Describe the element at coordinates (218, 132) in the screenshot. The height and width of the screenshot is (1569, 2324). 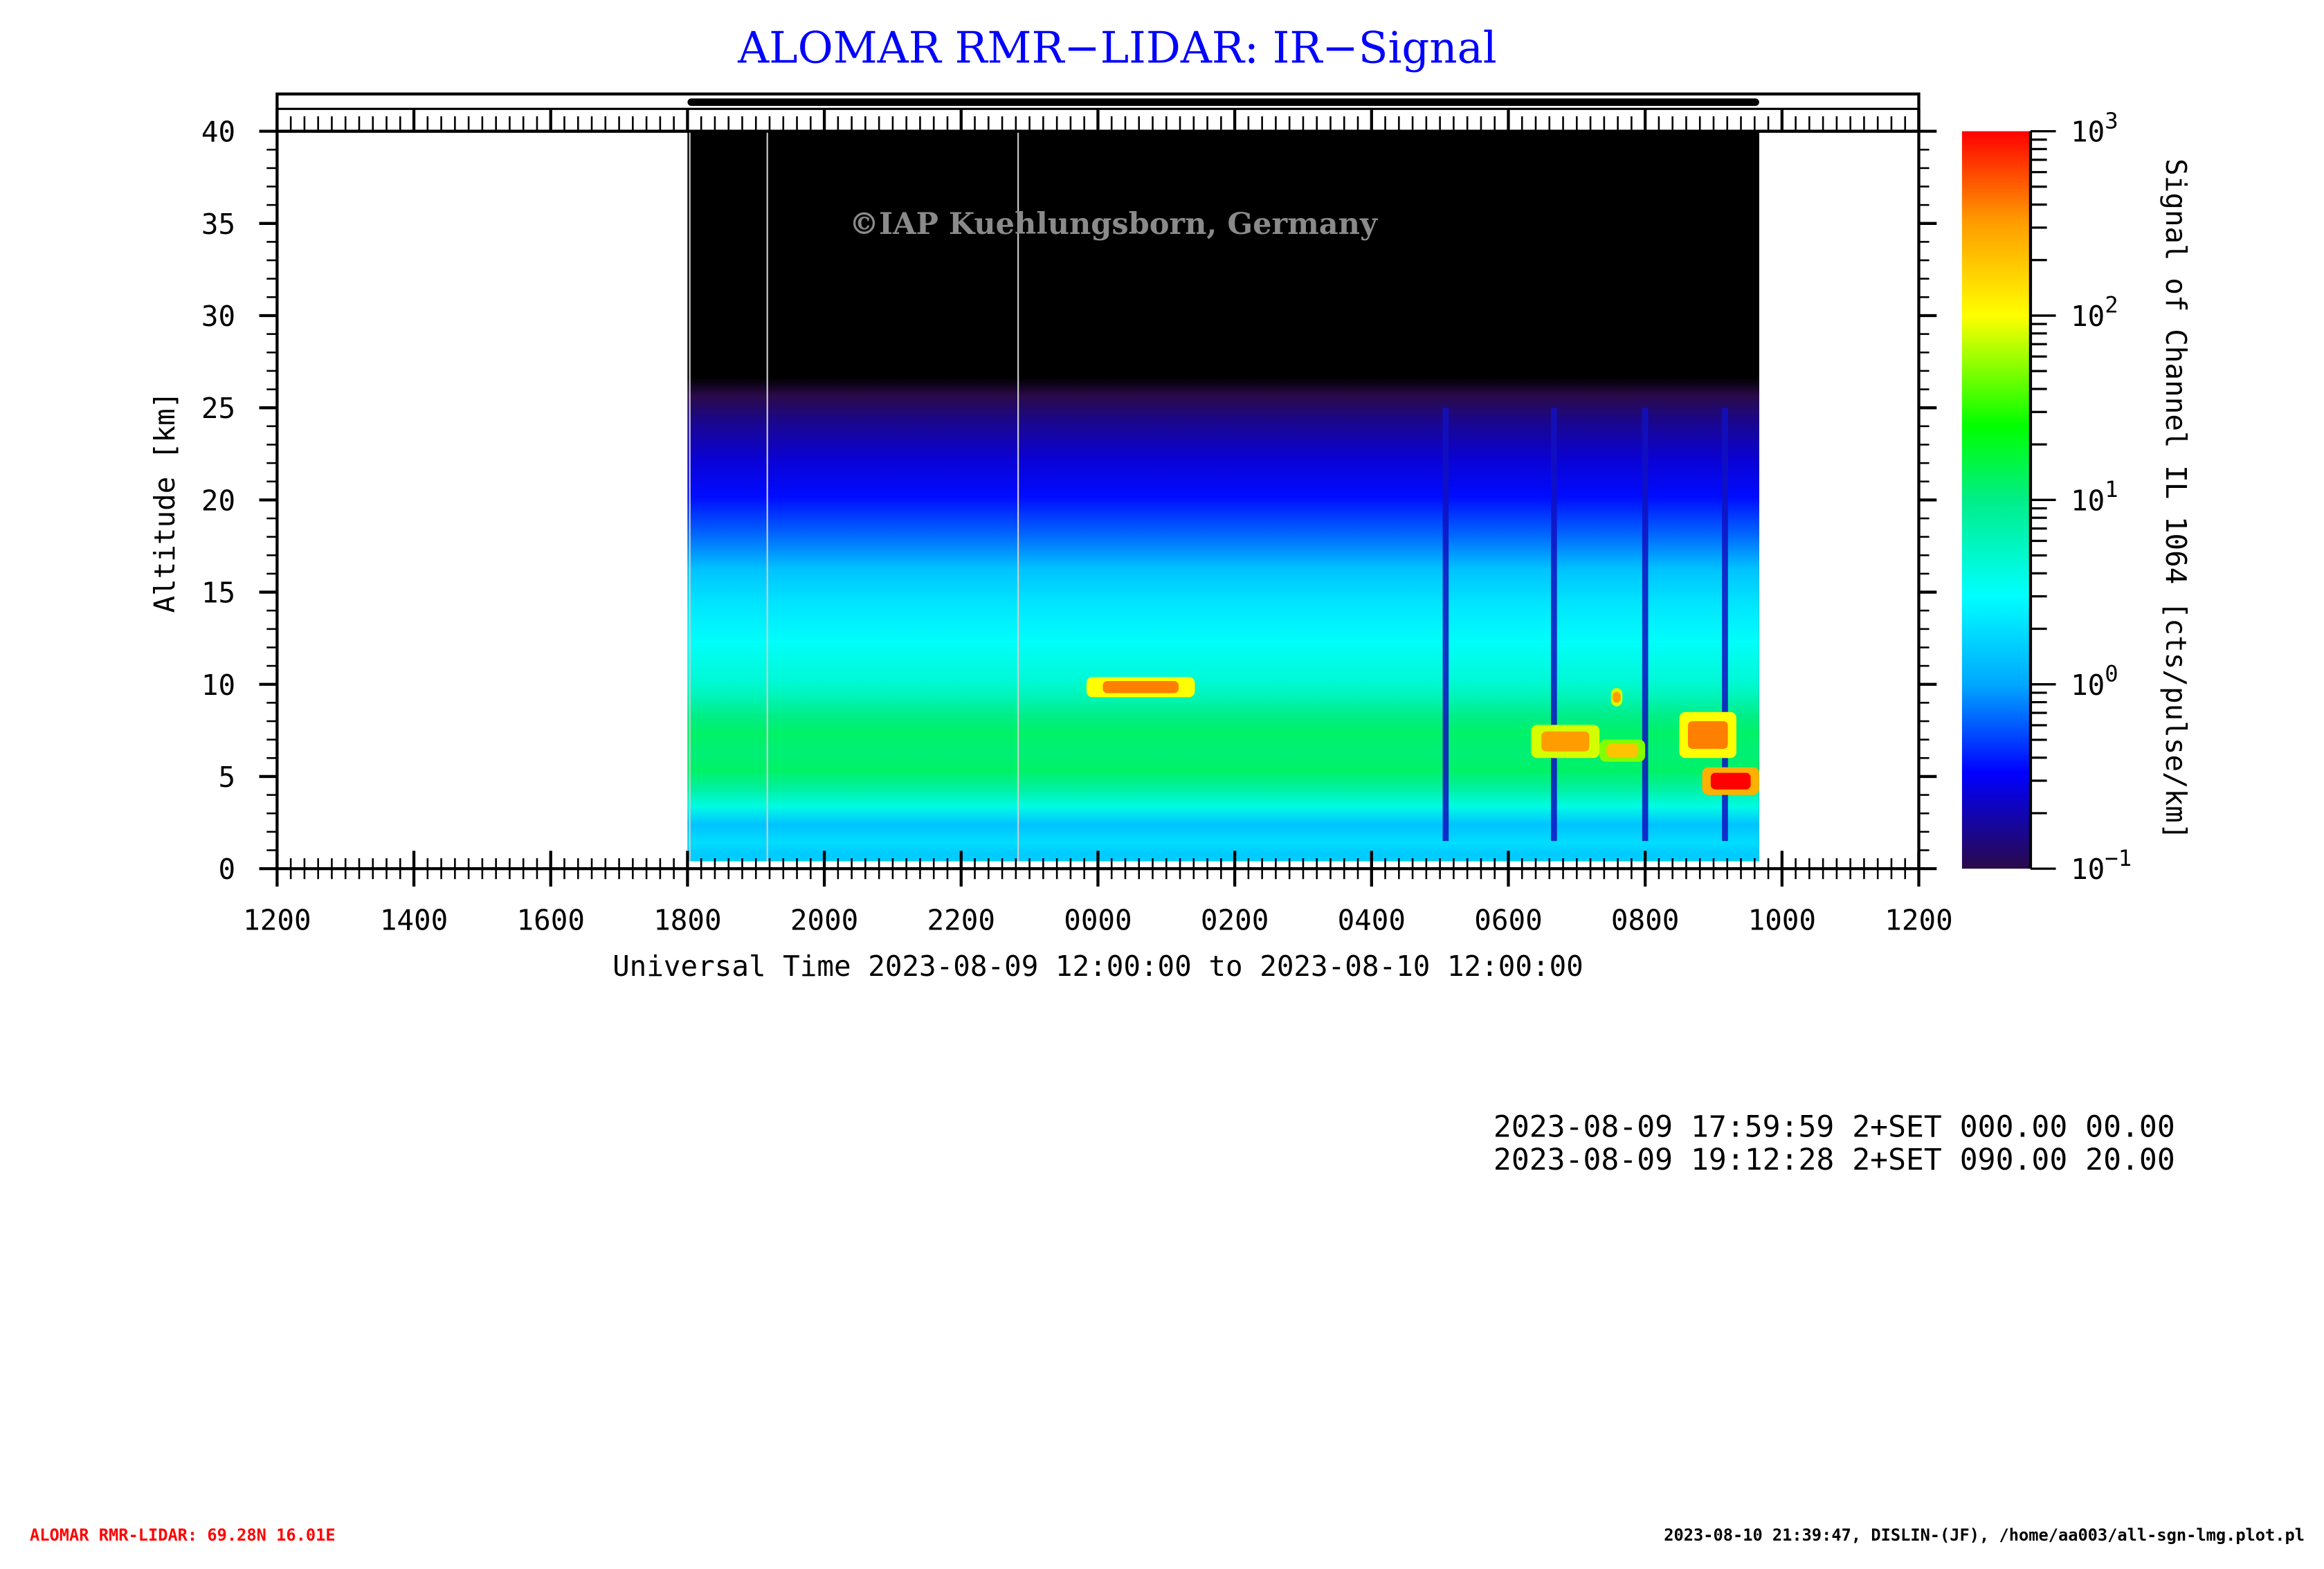
I see `y-tick-label: 40` at that location.